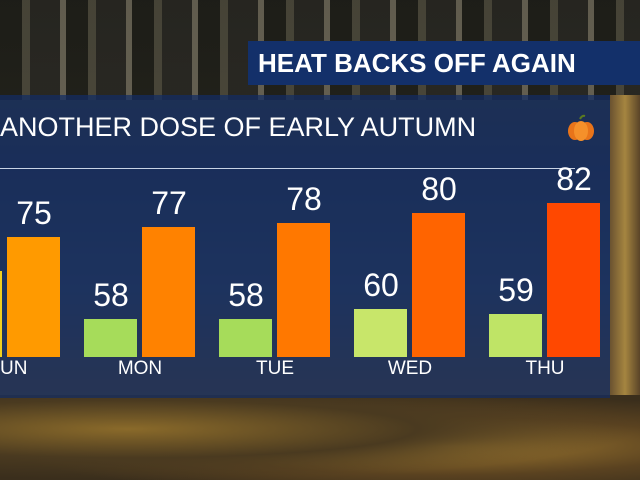  I want to click on low-value-wed: 60, so click(381, 285).